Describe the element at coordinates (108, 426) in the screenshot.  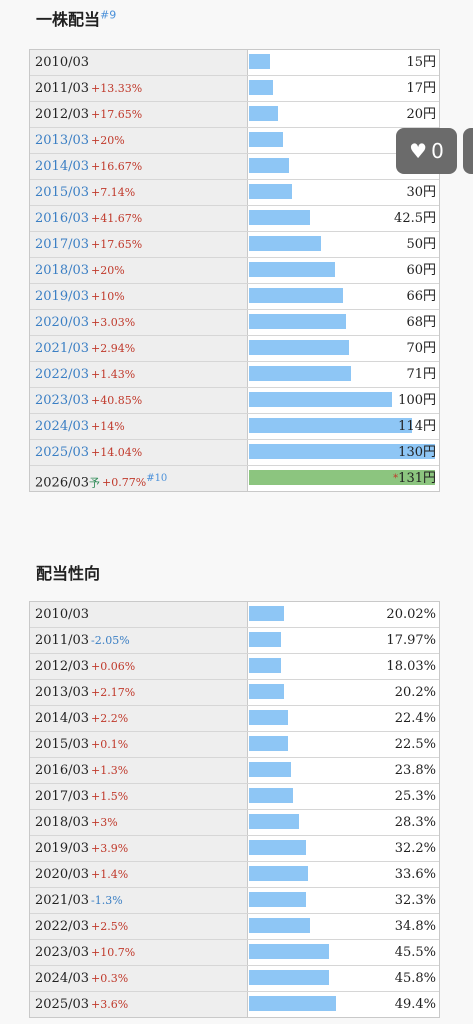
I see `change-label: +14%` at that location.